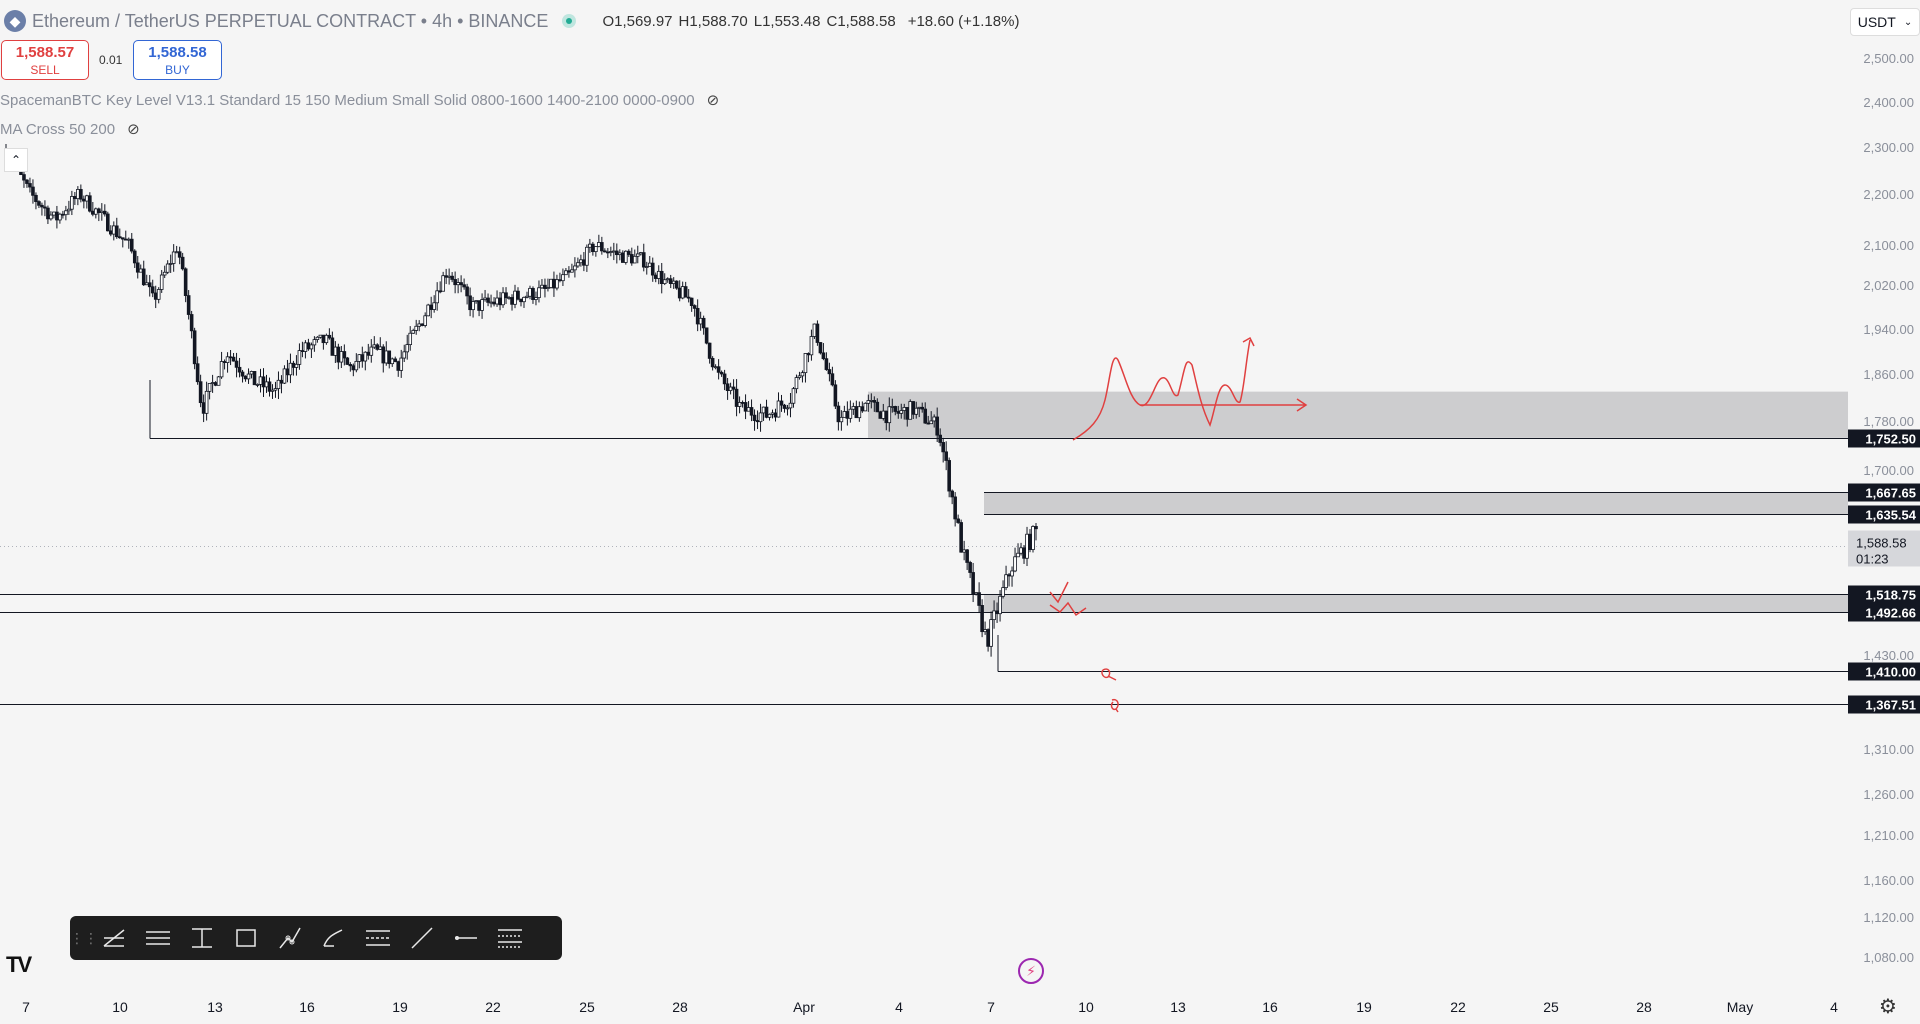 The height and width of the screenshot is (1024, 1920). I want to click on market-status-icon, so click(569, 21).